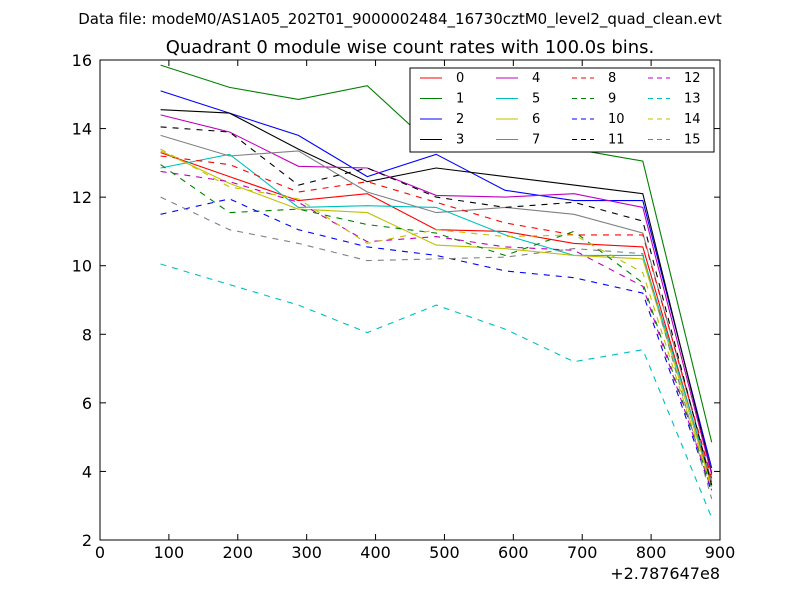  Describe the element at coordinates (87, 334) in the screenshot. I see `y-tick-label: 8` at that location.